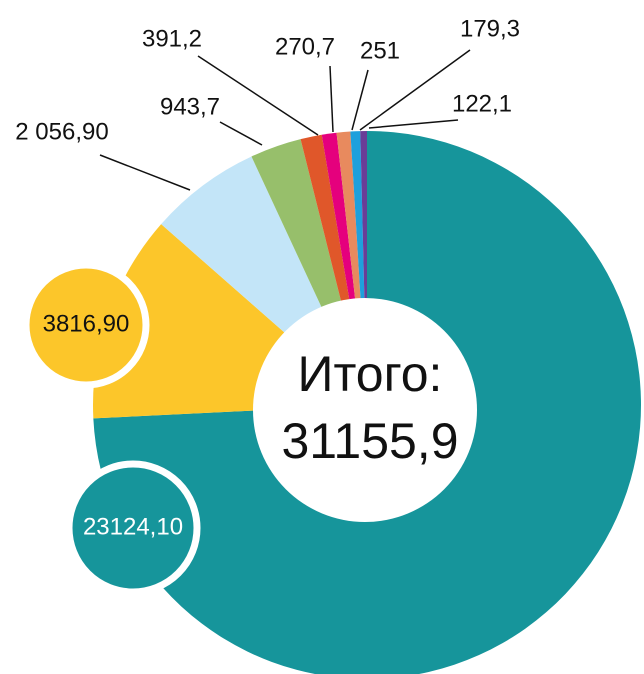 Image resolution: width=644 pixels, height=674 pixels. I want to click on value-label: 270,7, so click(305, 46).